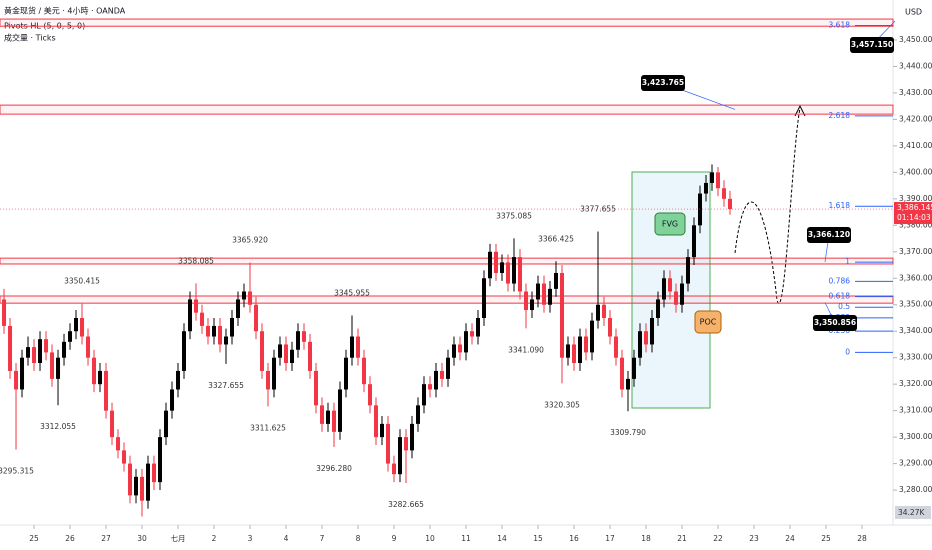 Image resolution: width=932 pixels, height=550 pixels. What do you see at coordinates (847, 351) in the screenshot?
I see `fib-label: 0` at bounding box center [847, 351].